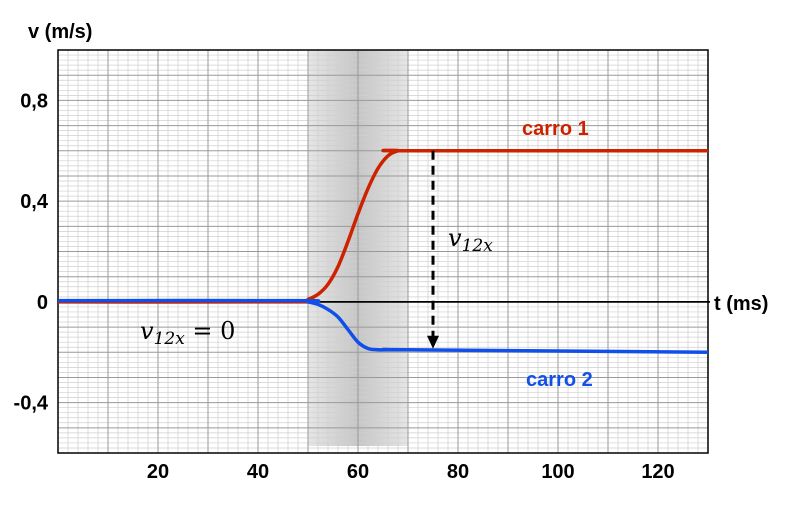 This screenshot has height=505, width=792. I want to click on v12-base: v, so click(455, 238).